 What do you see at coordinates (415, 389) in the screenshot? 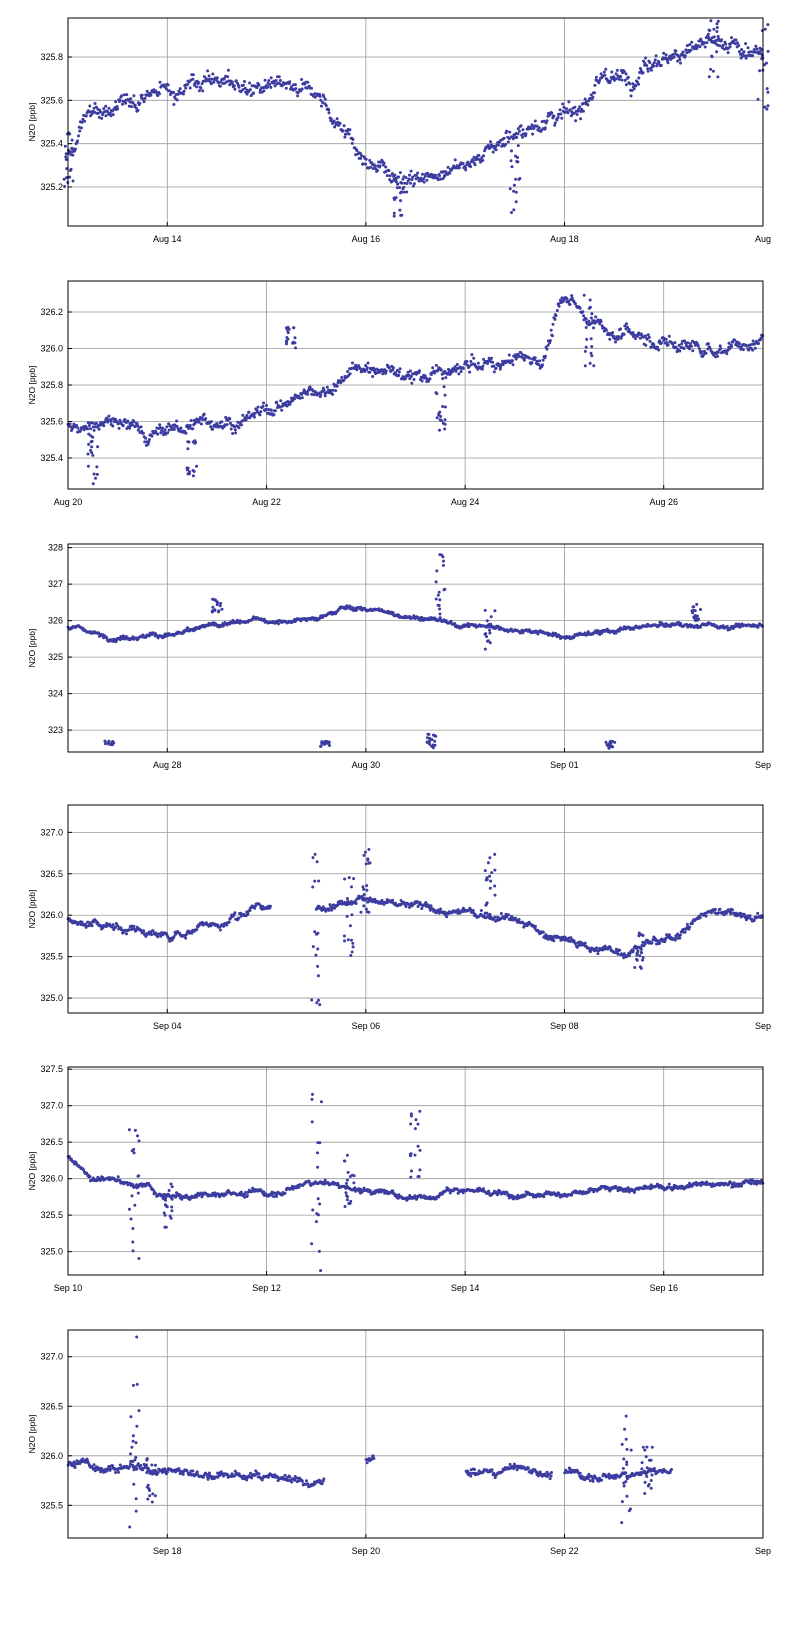
I see `data-series` at bounding box center [415, 389].